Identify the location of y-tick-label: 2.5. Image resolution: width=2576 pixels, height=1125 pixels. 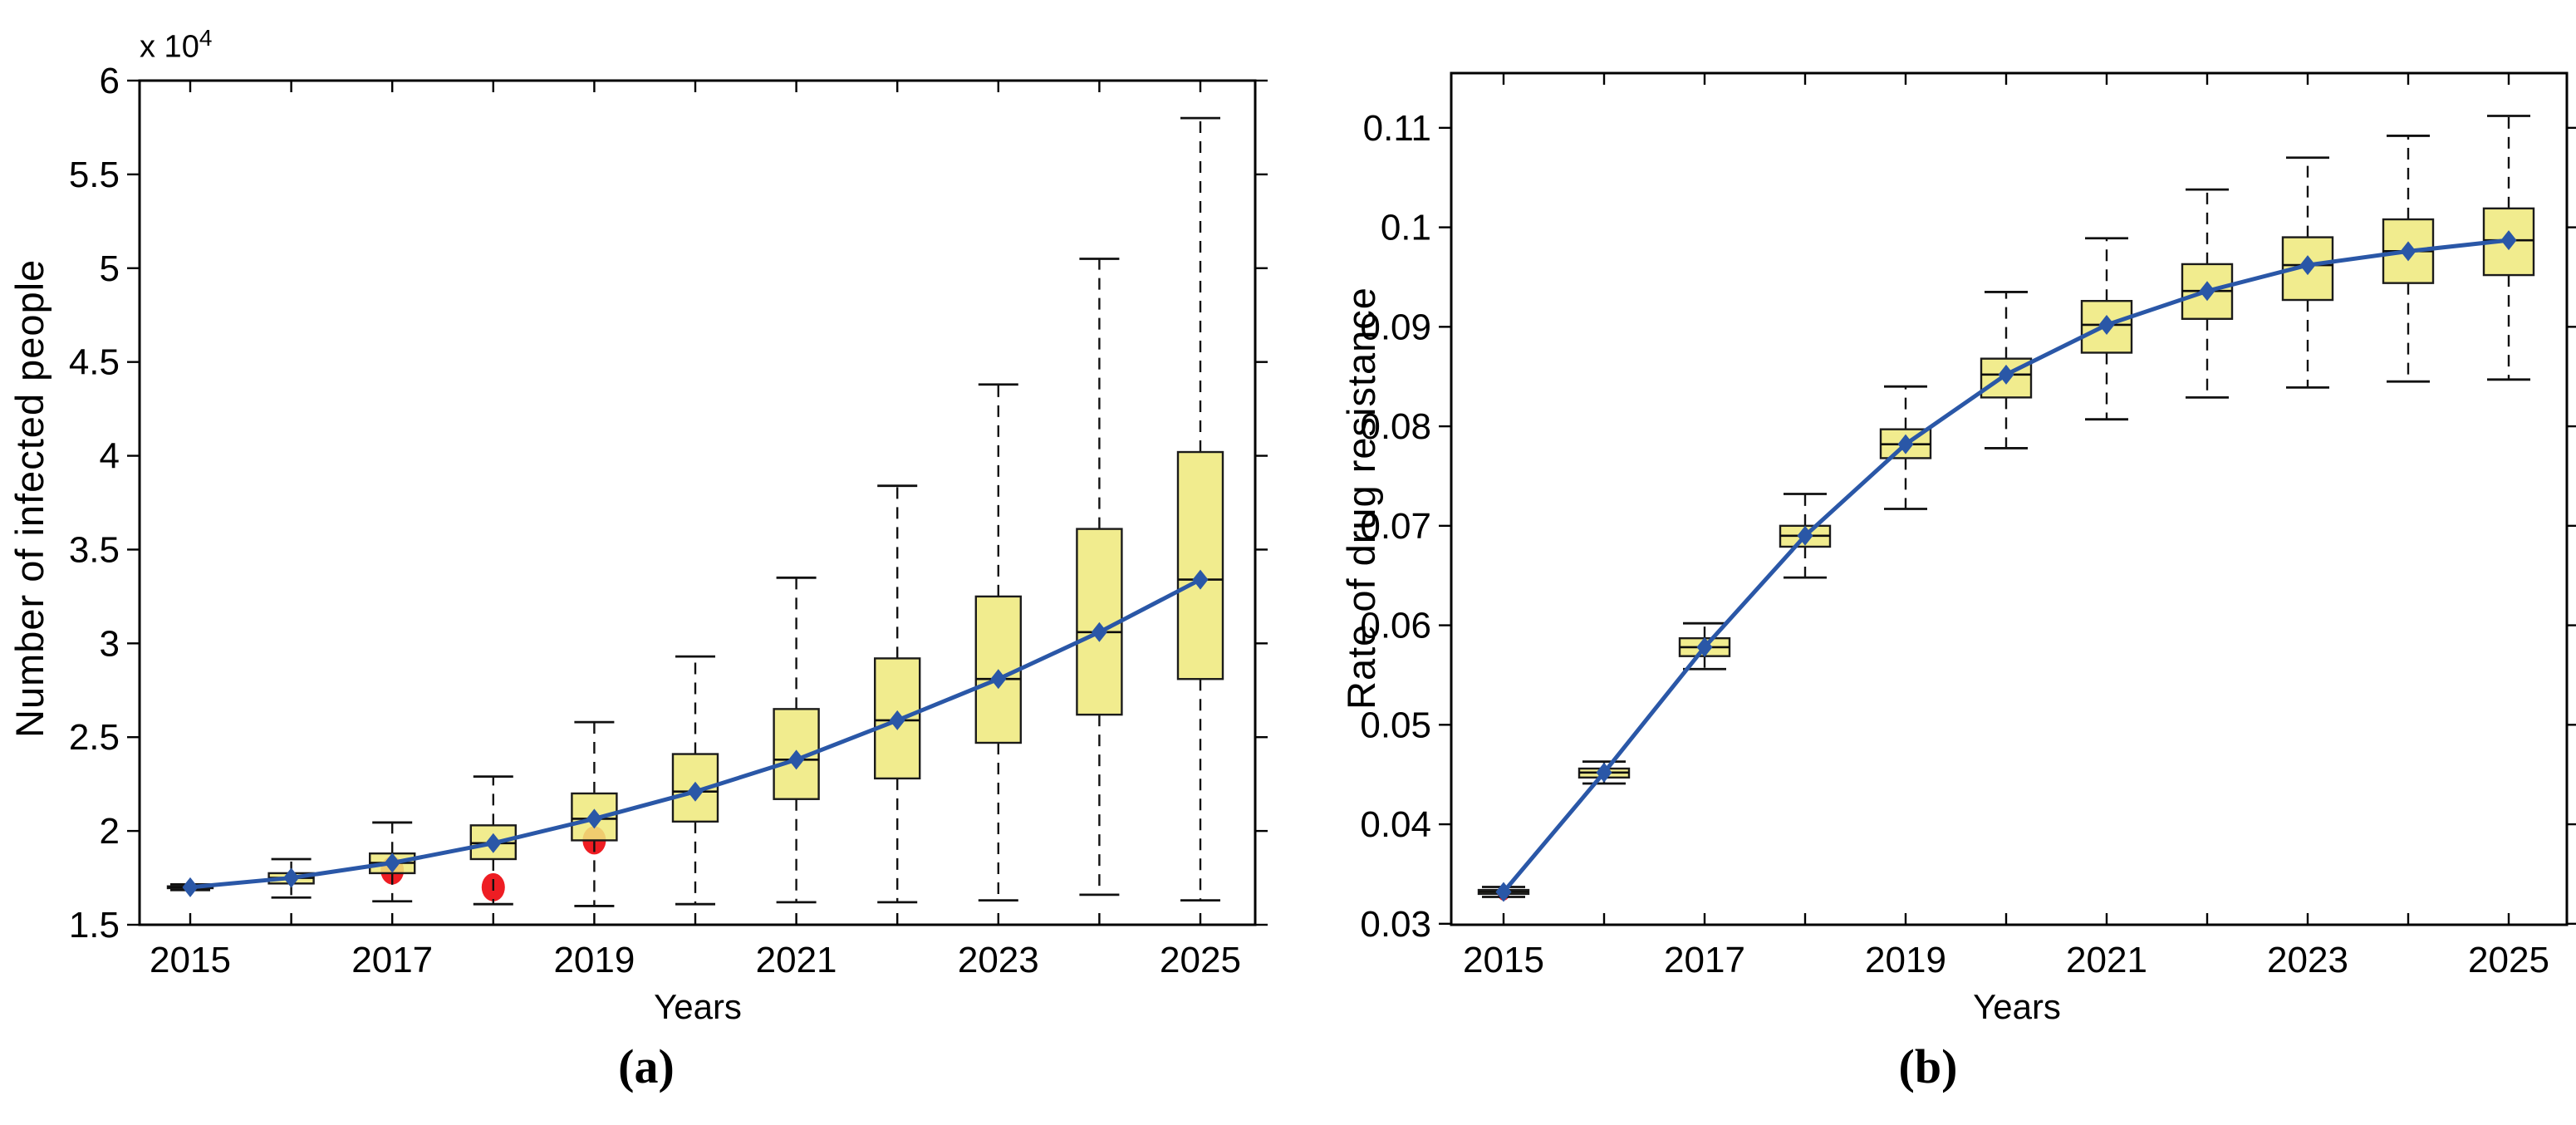
(94, 737).